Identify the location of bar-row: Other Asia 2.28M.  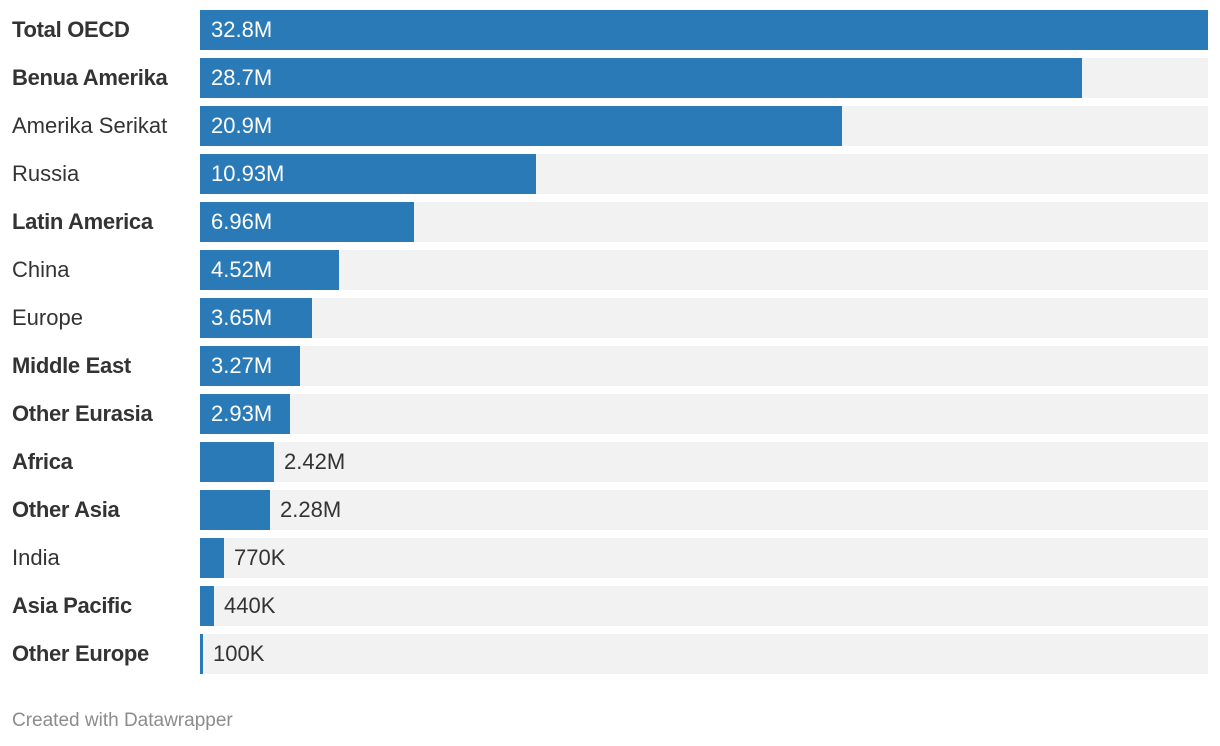
(610, 510).